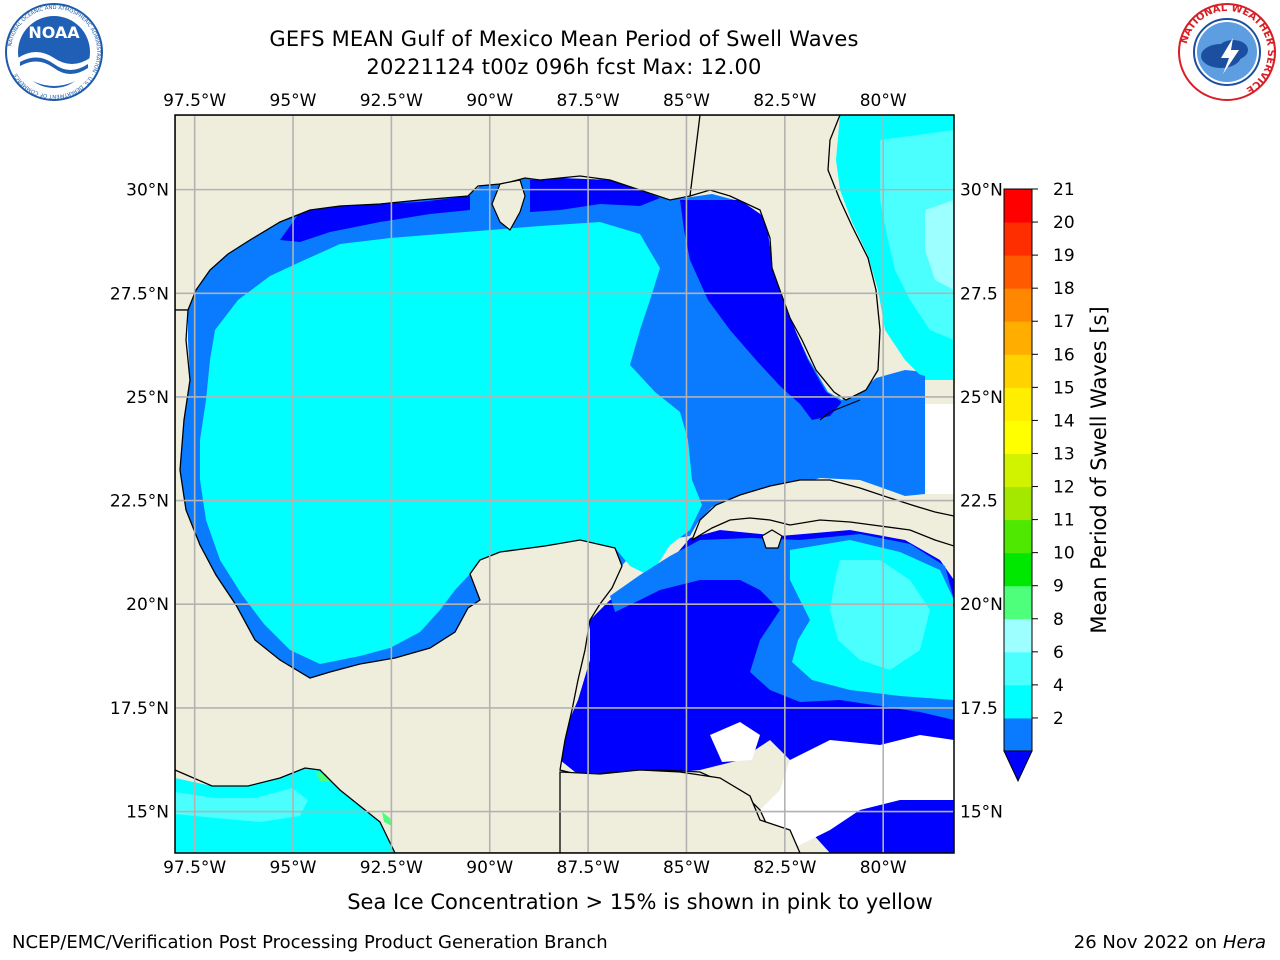 This screenshot has width=1280, height=960. I want to click on top-longitude-label: 80°W, so click(883, 101).